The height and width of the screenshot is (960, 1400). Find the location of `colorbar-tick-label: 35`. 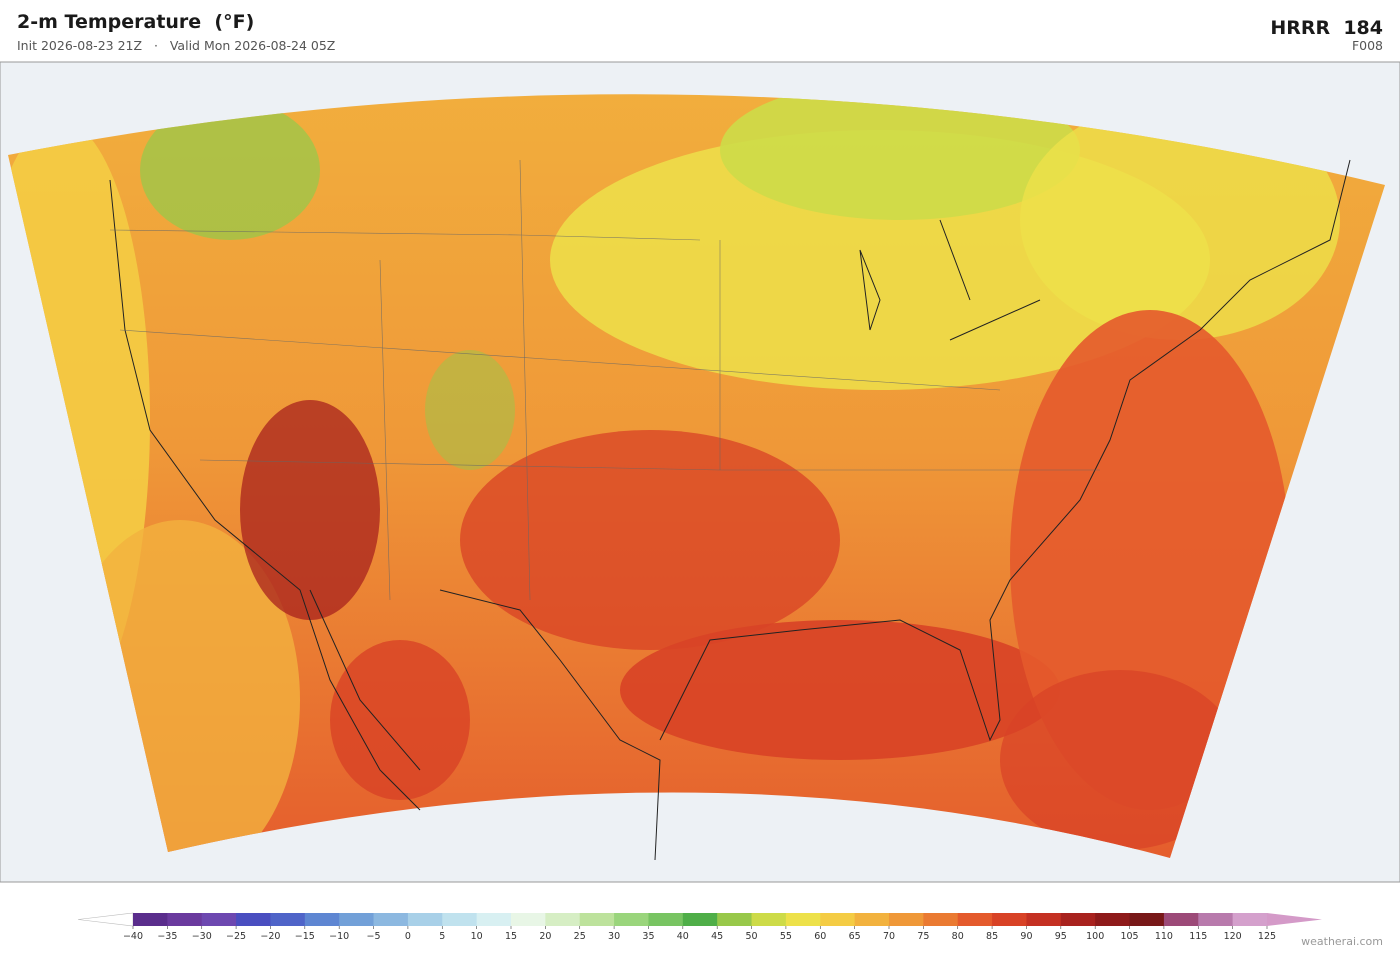

colorbar-tick-label: 35 is located at coordinates (648, 936).